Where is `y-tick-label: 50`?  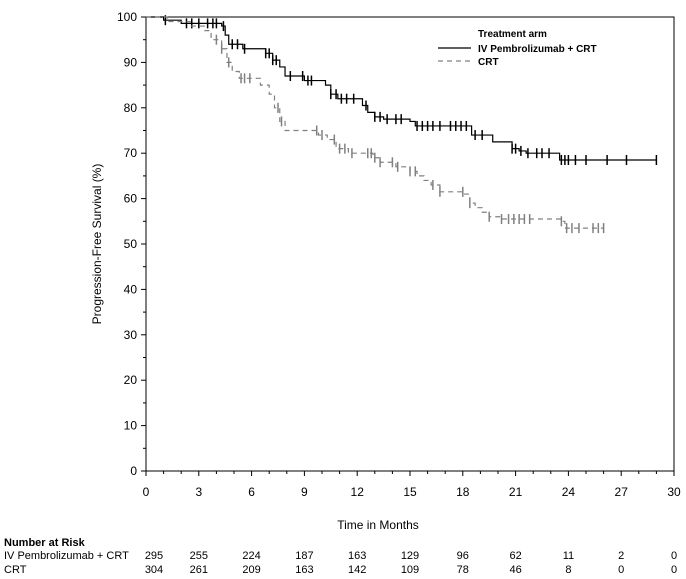
y-tick-label: 50 is located at coordinates (131, 244).